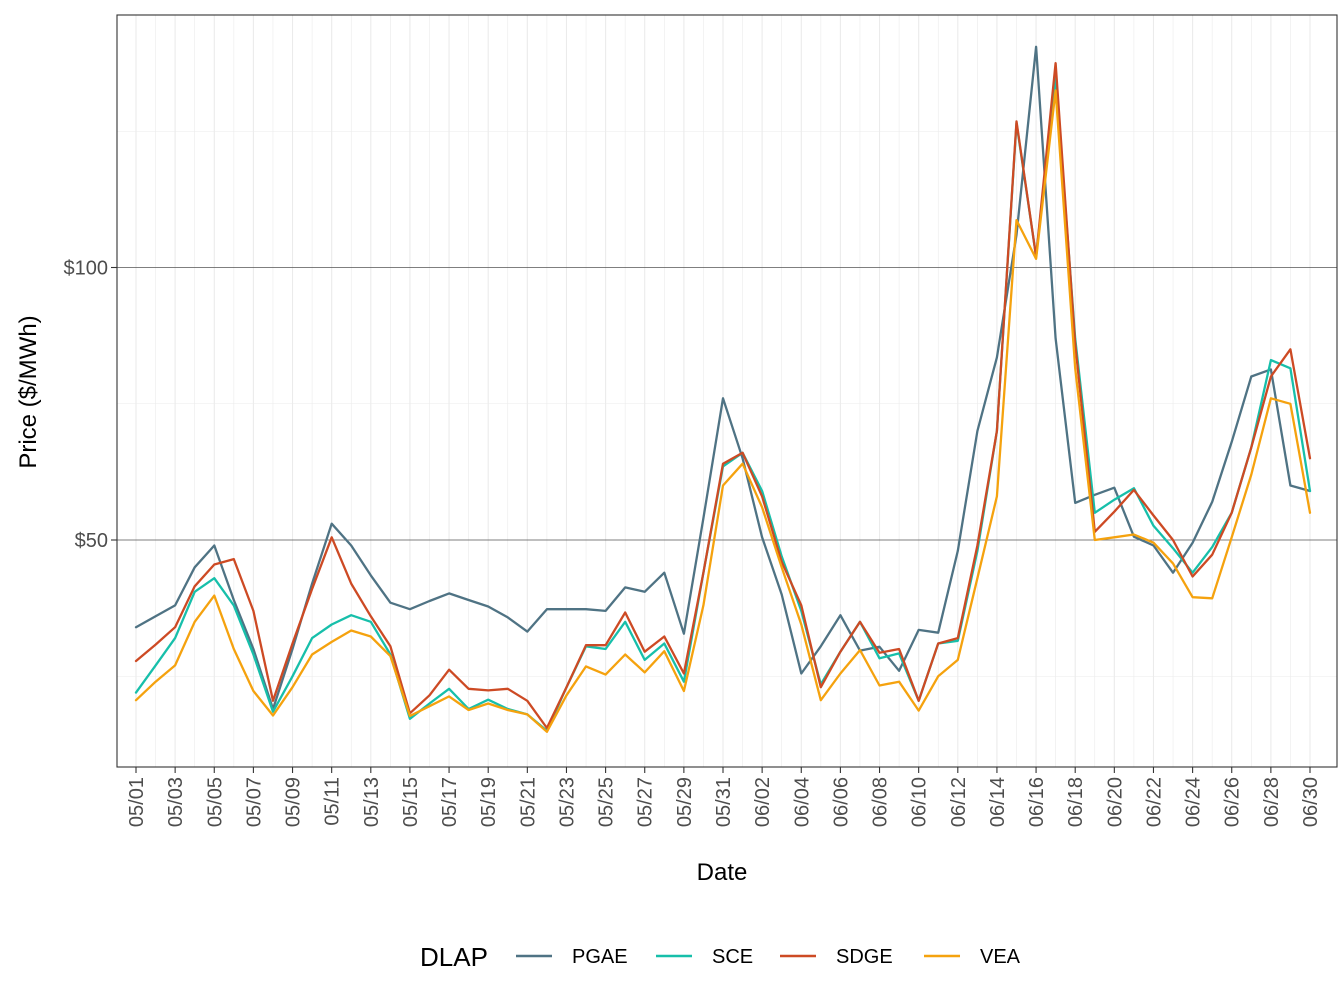  Describe the element at coordinates (91, 541) in the screenshot. I see `y-tick-label: $50` at that location.